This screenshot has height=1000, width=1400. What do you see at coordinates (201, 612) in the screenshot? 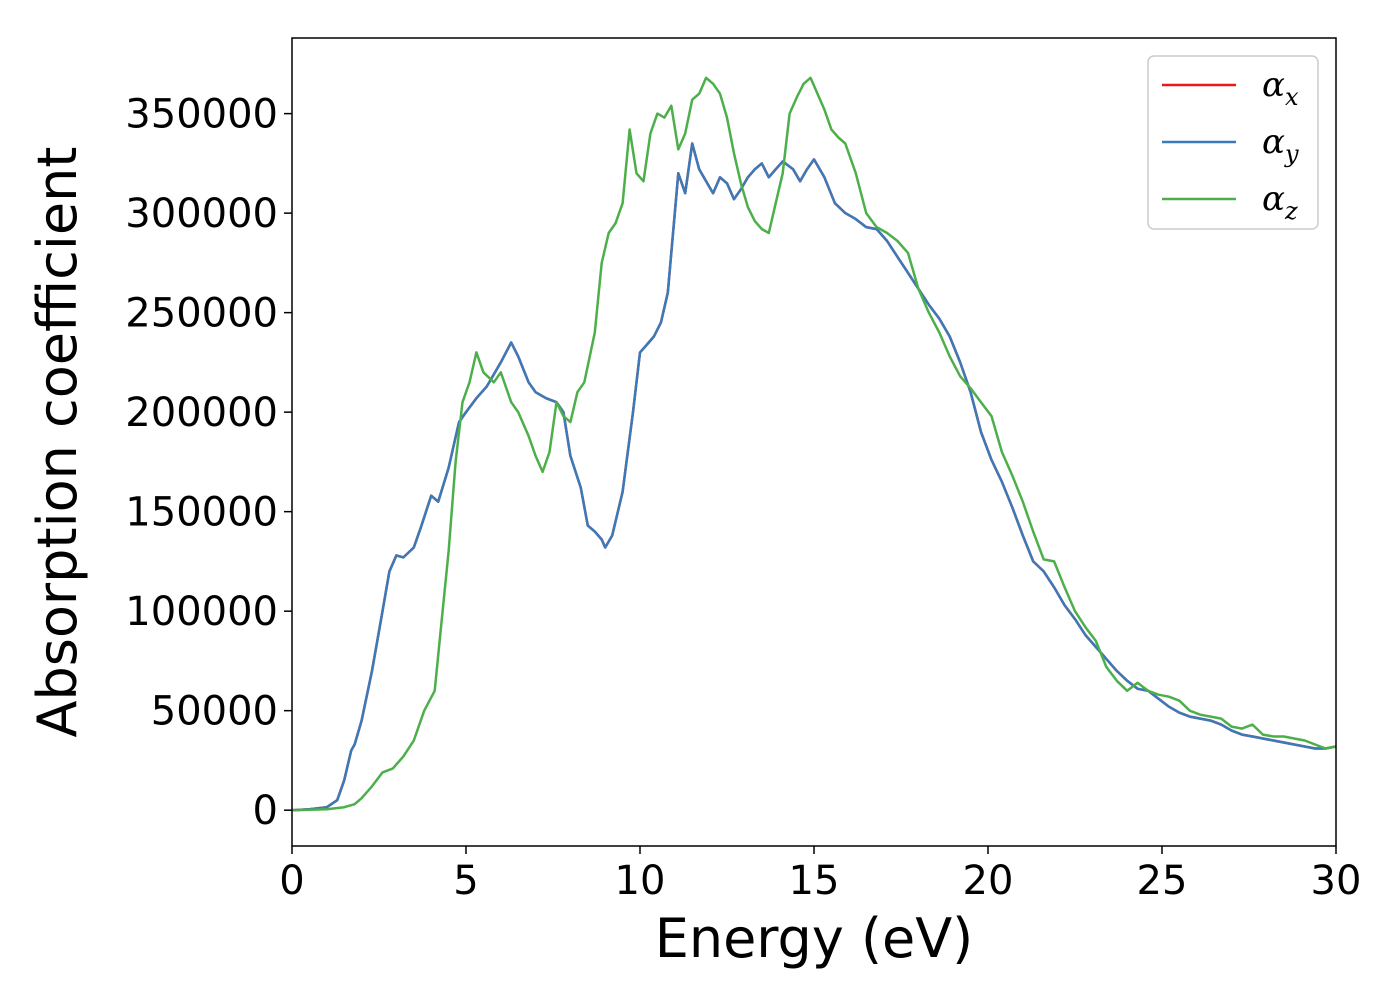
I see `y-tick-label: 100000` at bounding box center [201, 612].